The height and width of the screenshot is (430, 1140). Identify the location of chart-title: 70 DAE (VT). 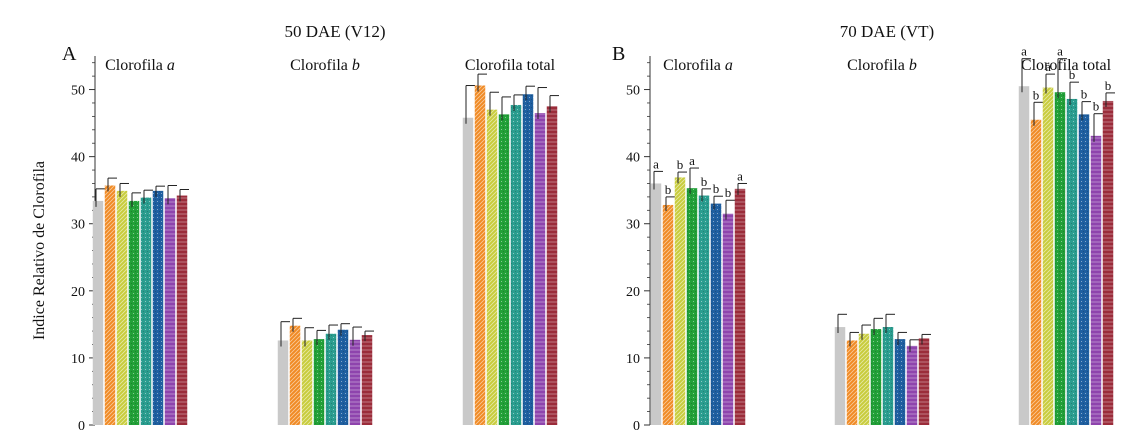
(887, 31).